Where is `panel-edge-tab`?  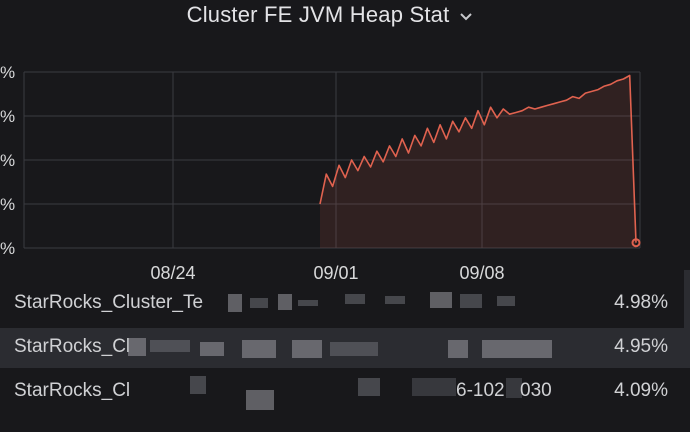
panel-edge-tab is located at coordinates (687, 305).